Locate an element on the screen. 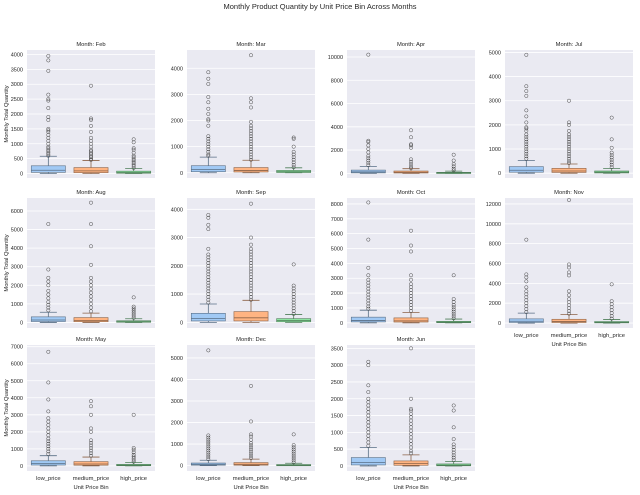 The image size is (640, 495). plot-background is located at coordinates (411, 114).